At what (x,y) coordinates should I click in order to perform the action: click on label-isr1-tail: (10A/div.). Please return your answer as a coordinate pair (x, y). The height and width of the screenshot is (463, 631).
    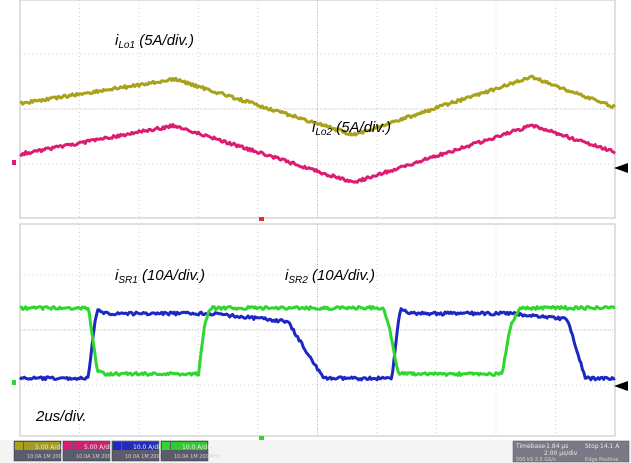
    Looking at the image, I should click on (171, 275).